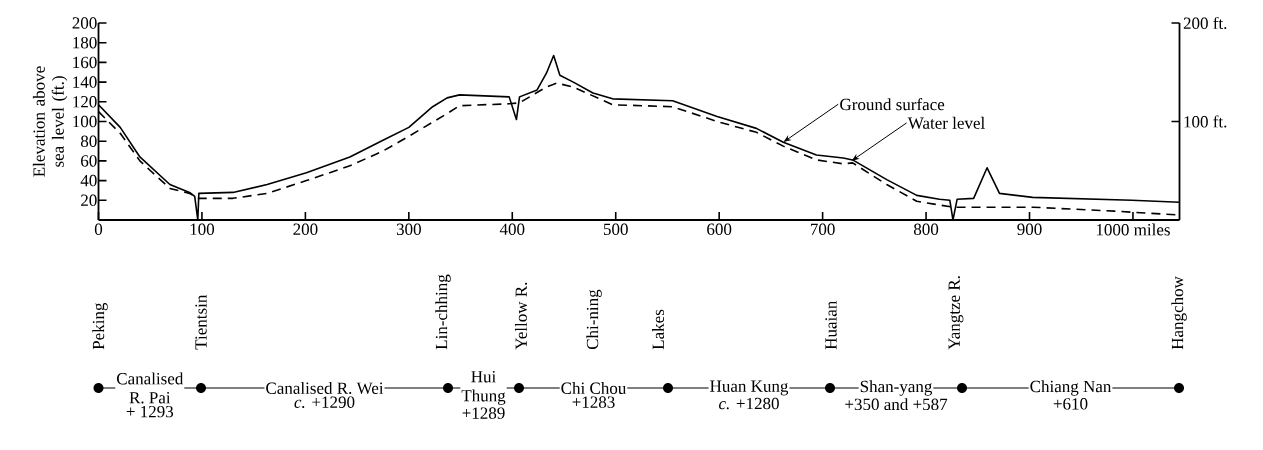 The width and height of the screenshot is (1263, 450). I want to click on y-tick-label: 140, so click(85, 82).